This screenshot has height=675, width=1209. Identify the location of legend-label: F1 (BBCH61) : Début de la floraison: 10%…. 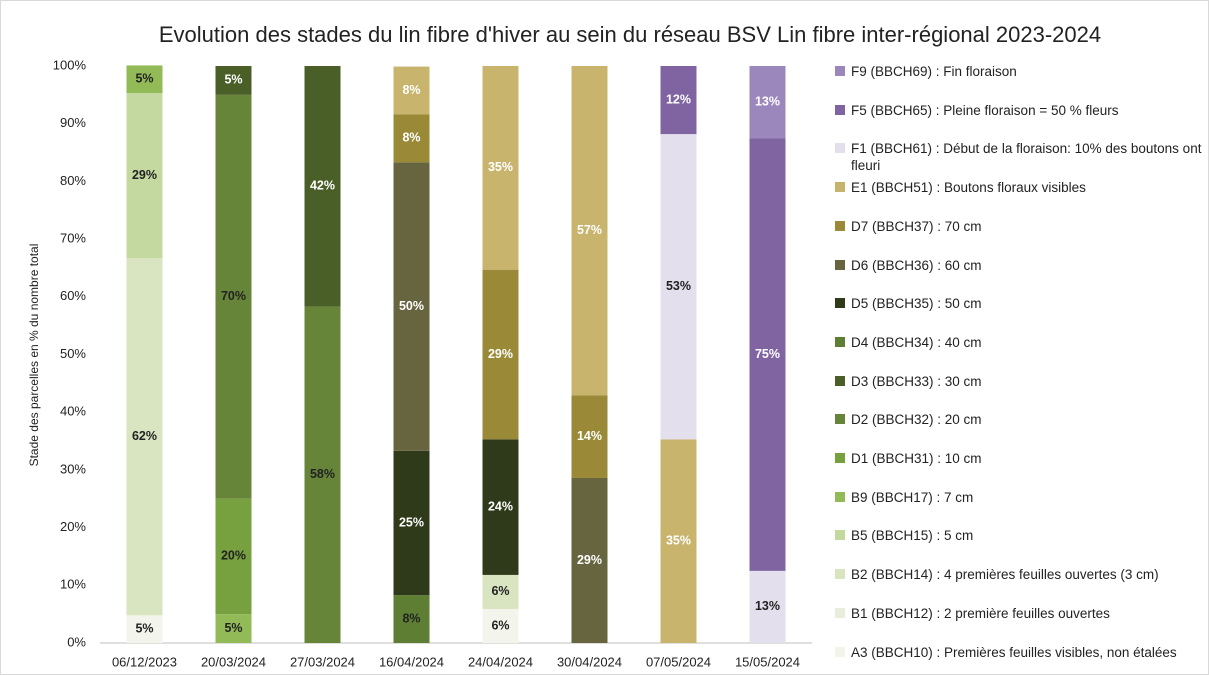
(1026, 157).